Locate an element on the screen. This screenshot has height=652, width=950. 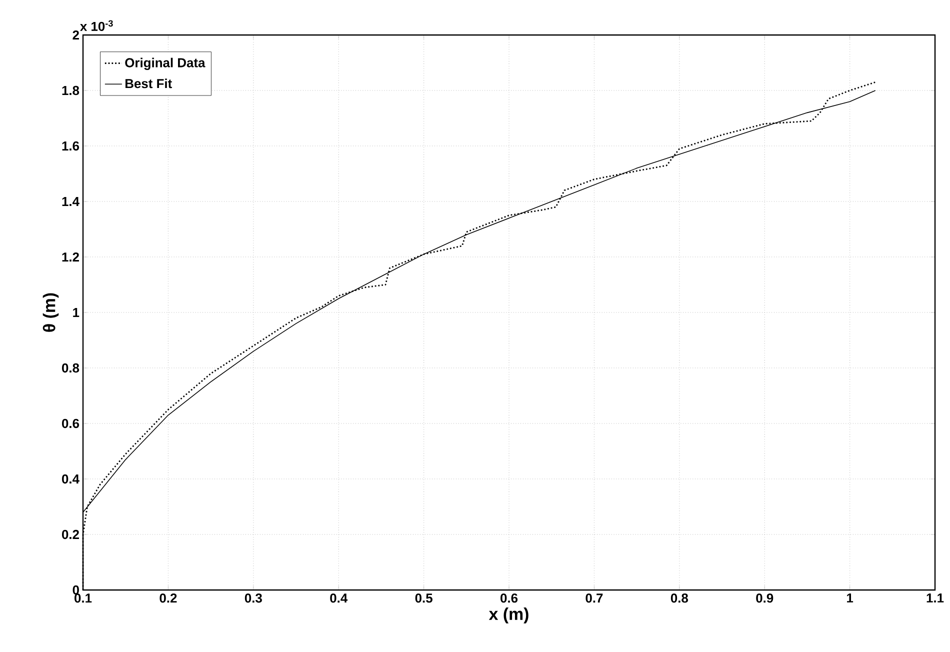
y-tick-label: 1.6 is located at coordinates (71, 146).